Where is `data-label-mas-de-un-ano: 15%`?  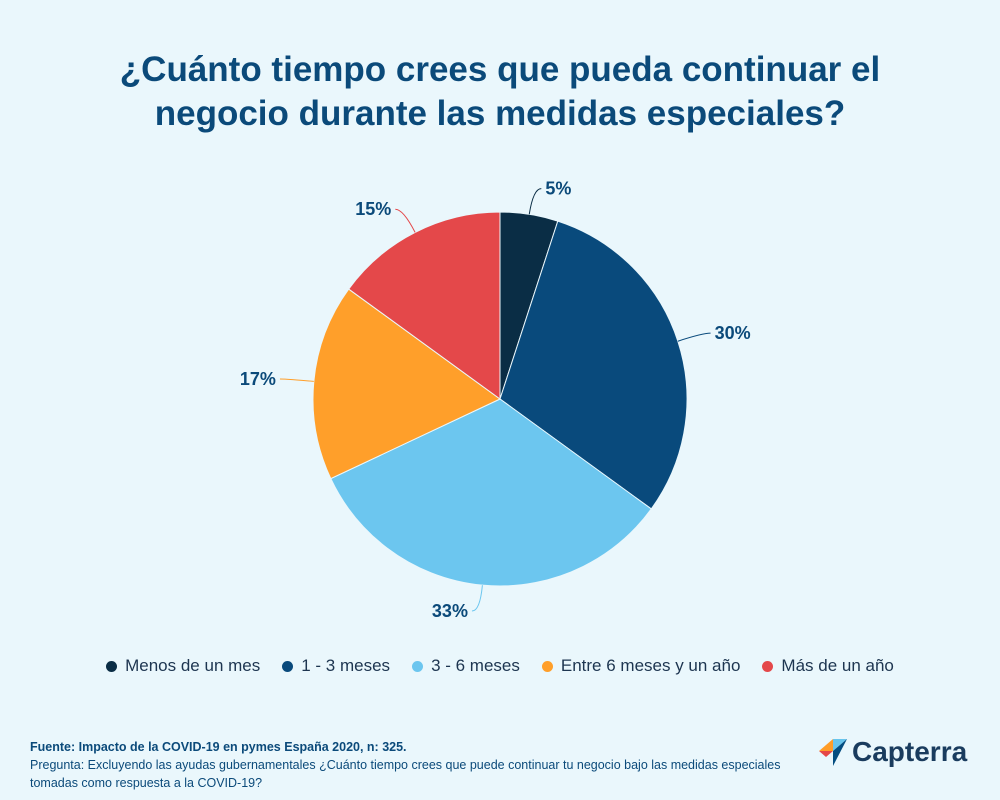
data-label-mas-de-un-ano: 15% is located at coordinates (373, 209).